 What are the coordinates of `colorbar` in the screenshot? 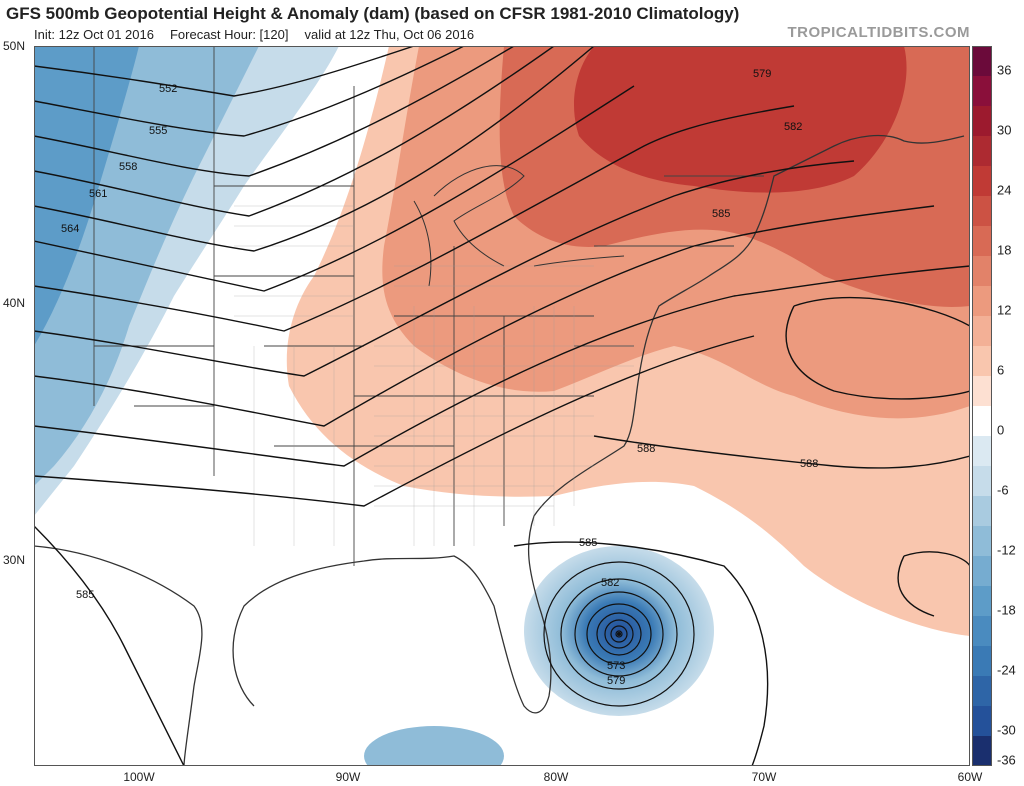 It's located at (982, 406).